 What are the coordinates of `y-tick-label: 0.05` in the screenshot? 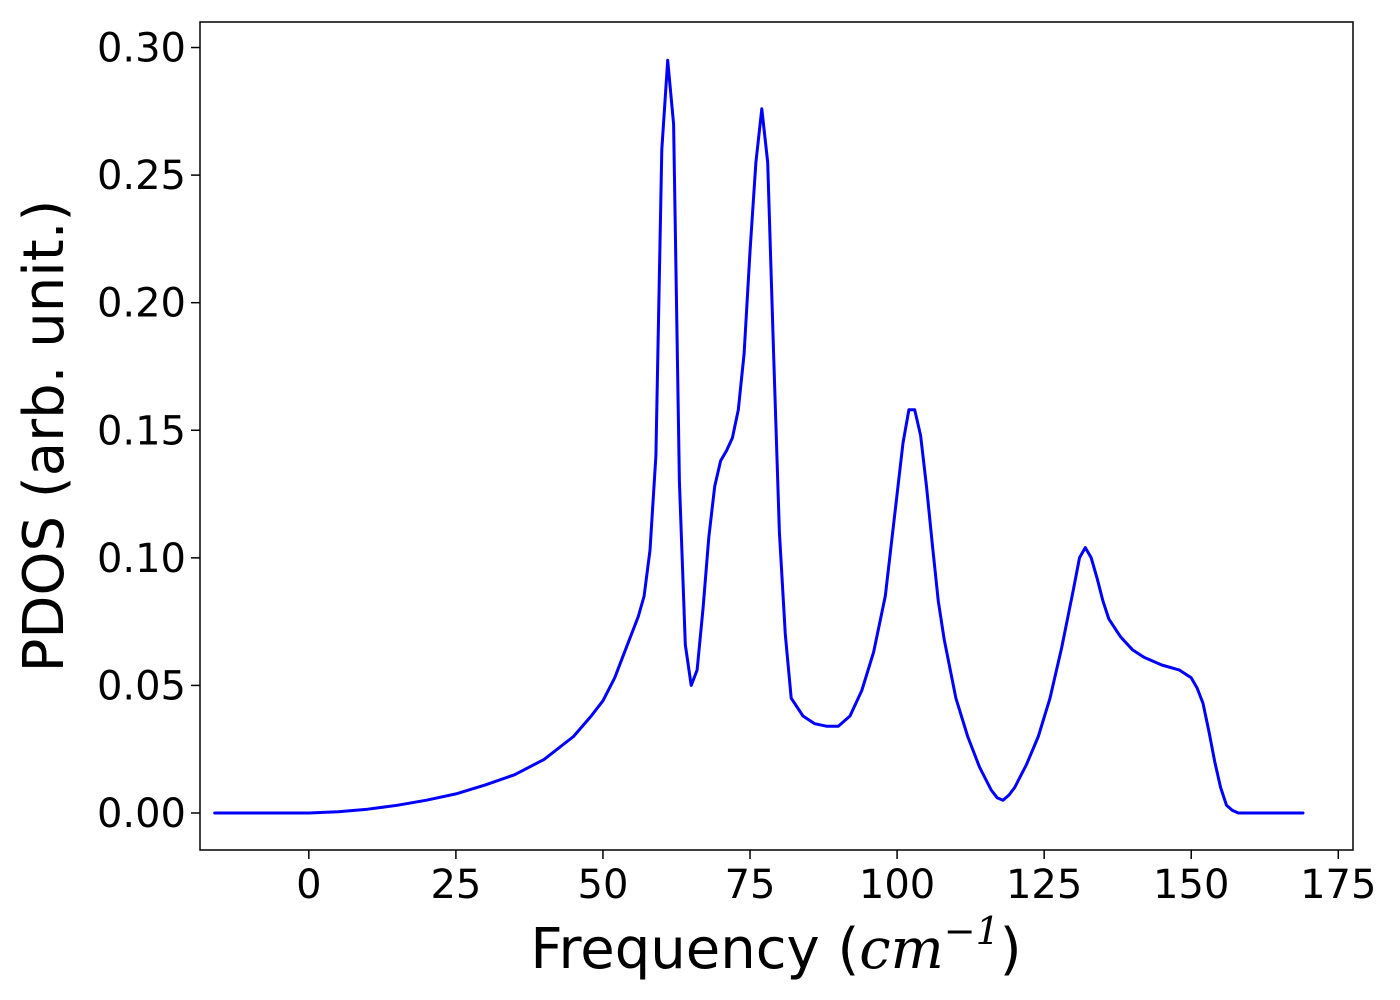 It's located at (141, 686).